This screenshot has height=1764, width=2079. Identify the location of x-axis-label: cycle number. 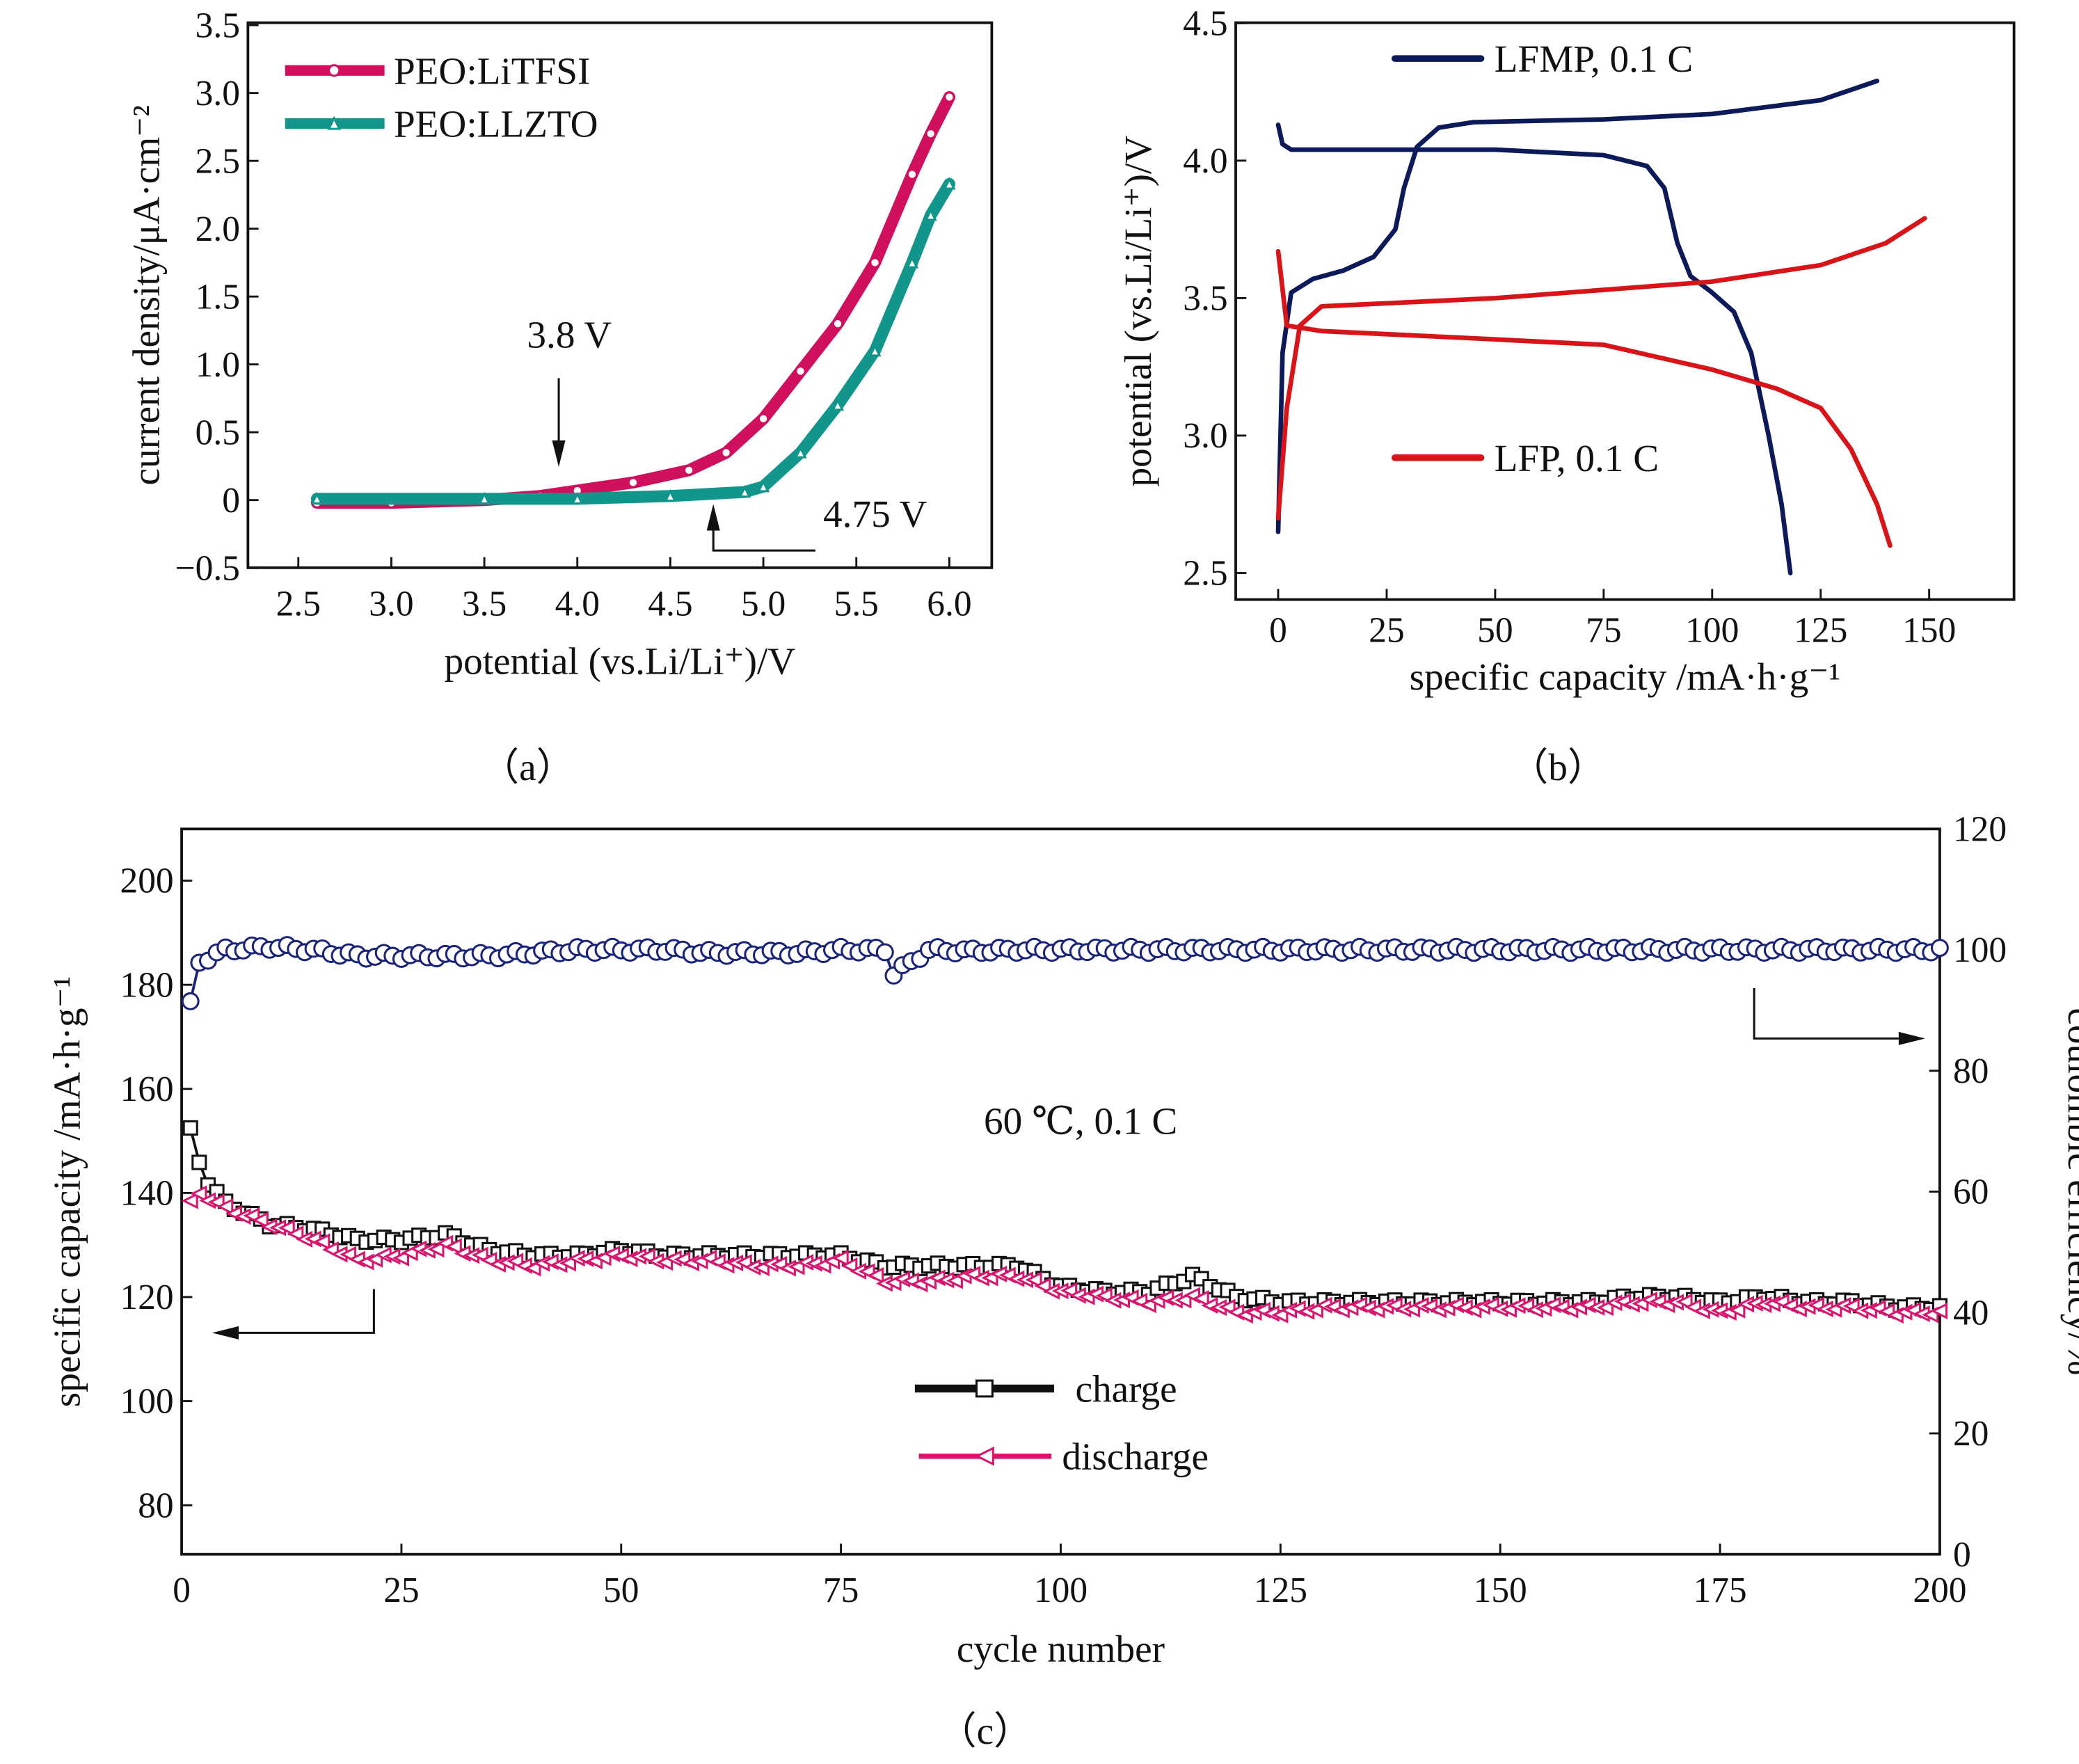
(1061, 1649).